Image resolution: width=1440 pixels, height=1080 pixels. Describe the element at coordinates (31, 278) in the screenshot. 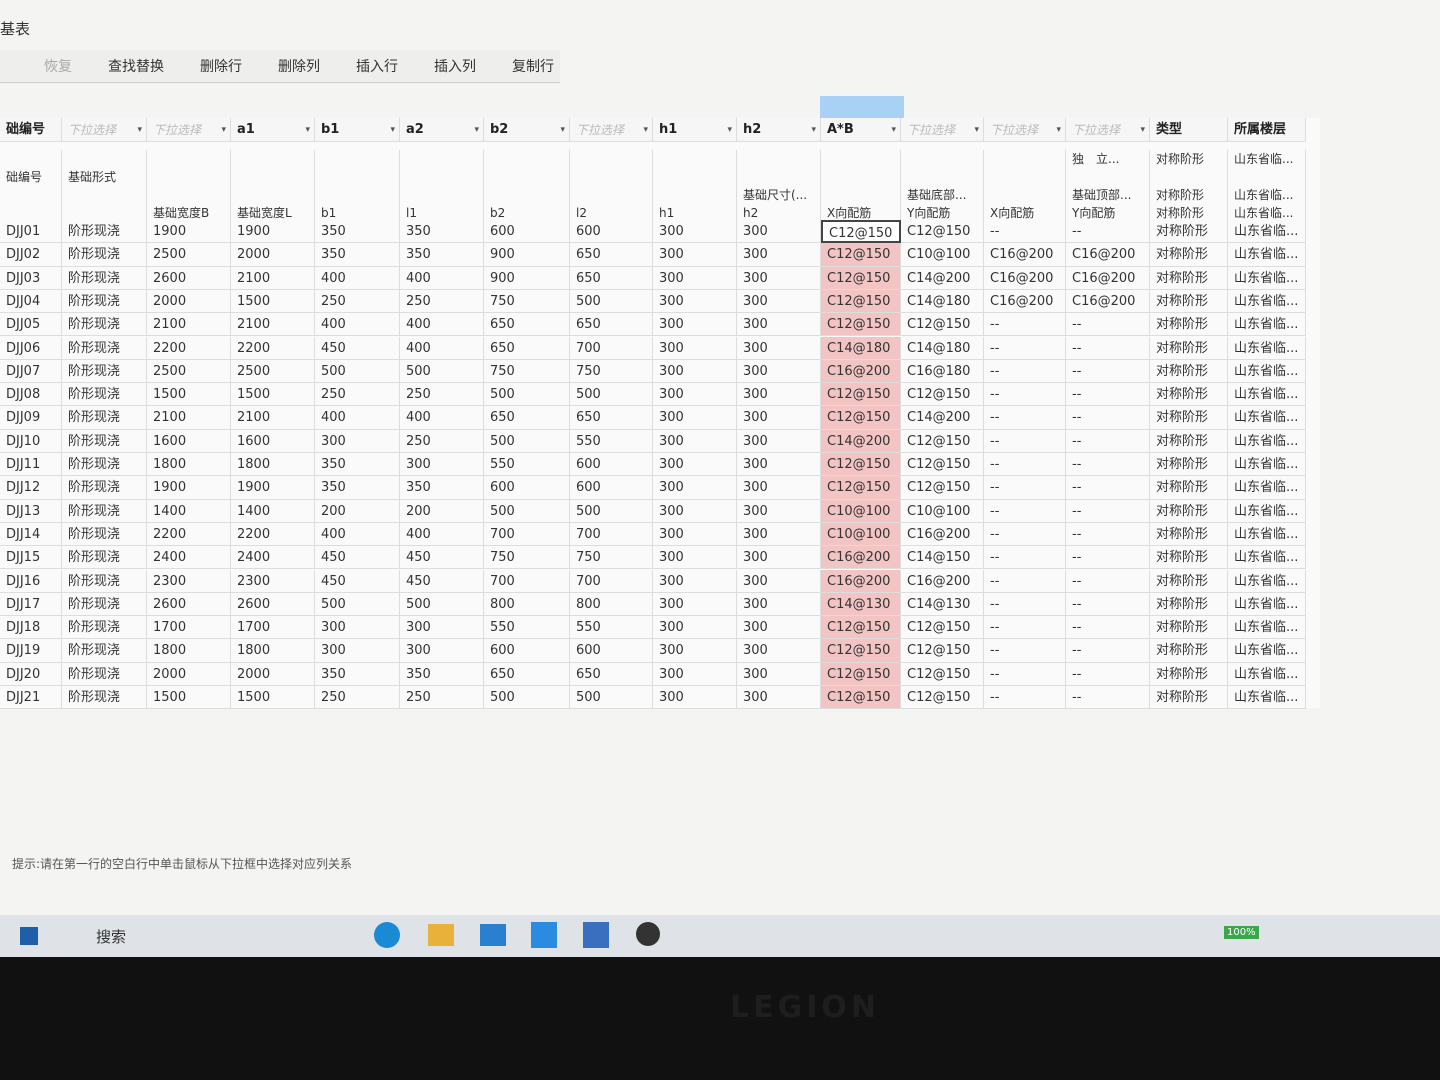

I see `table-cell: DJJ03` at that location.